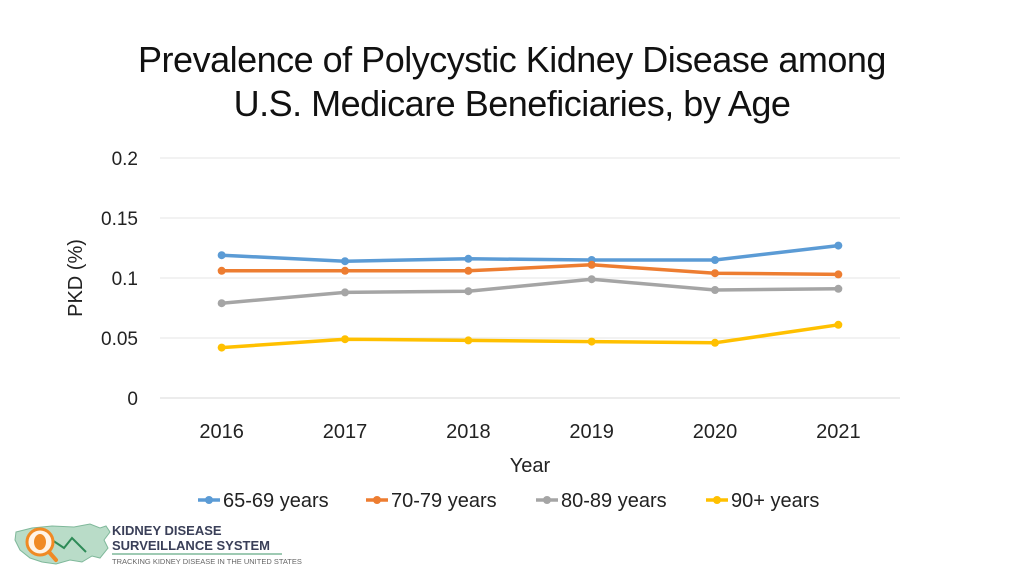  What do you see at coordinates (132, 399) in the screenshot?
I see `y-tick-label: 0` at bounding box center [132, 399].